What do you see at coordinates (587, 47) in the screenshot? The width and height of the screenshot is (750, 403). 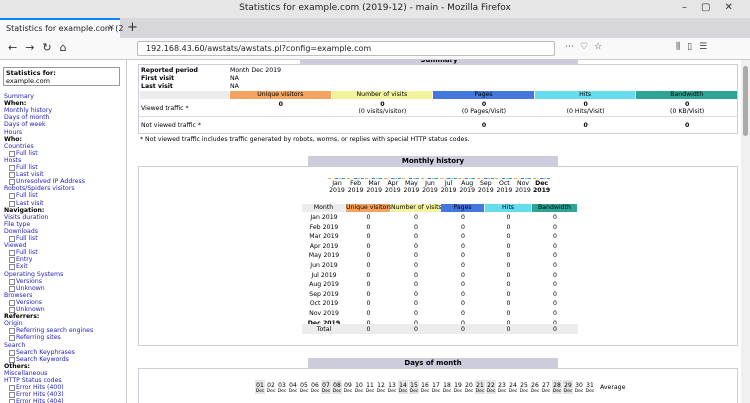 I see `page-actions: ⋯♡☆` at bounding box center [587, 47].